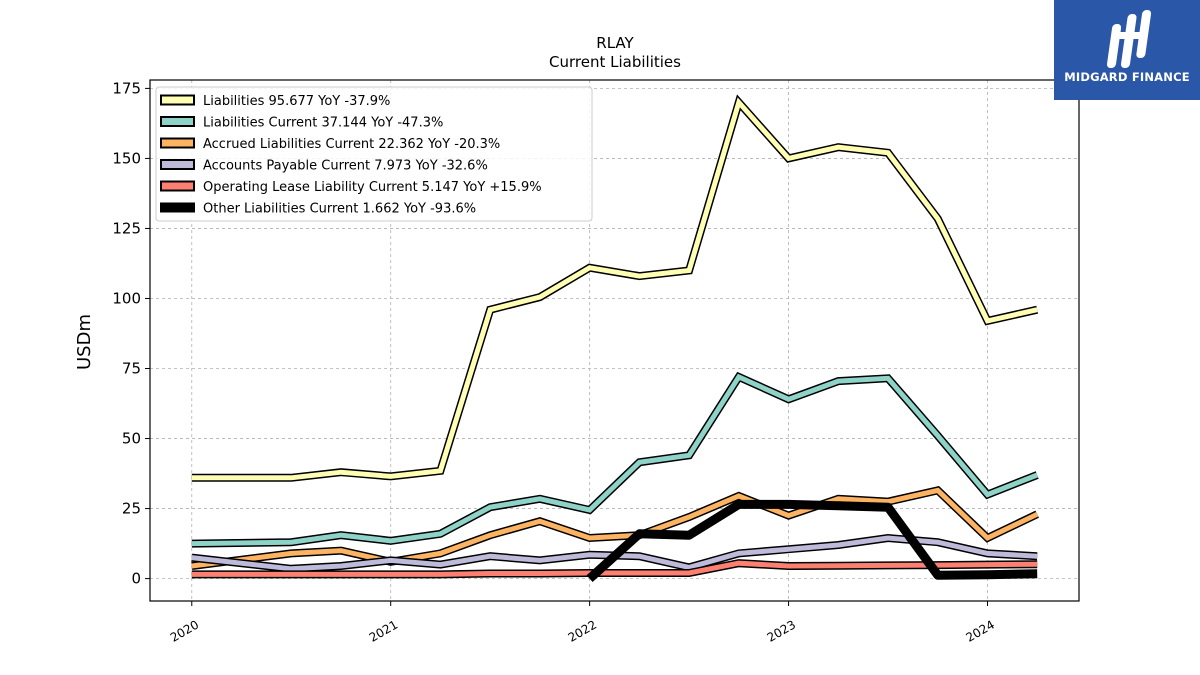 The width and height of the screenshot is (1200, 675). What do you see at coordinates (1127, 77) in the screenshot?
I see `logo-text: MIDGARD FINANCE` at bounding box center [1127, 77].